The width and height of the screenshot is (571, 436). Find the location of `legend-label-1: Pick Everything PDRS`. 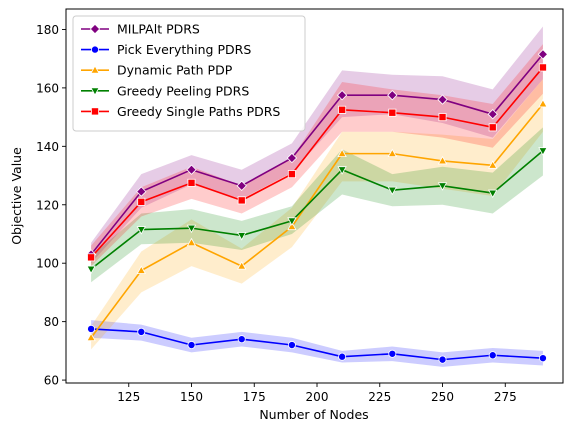

legend-label-1: Pick Everything PDRS is located at coordinates (184, 49).